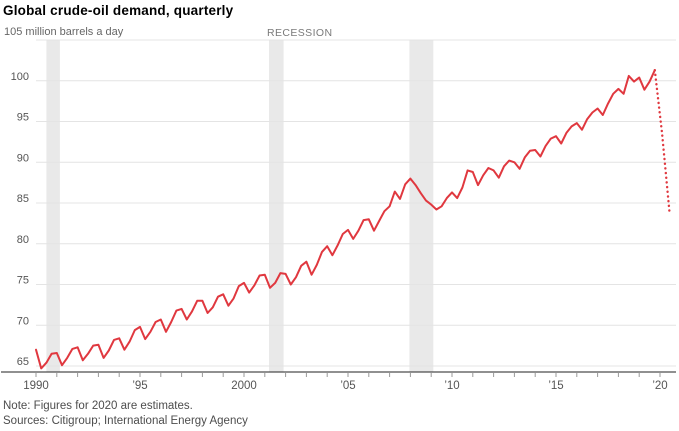  What do you see at coordinates (244, 386) in the screenshot?
I see `x-tick-label: 2000` at bounding box center [244, 386].